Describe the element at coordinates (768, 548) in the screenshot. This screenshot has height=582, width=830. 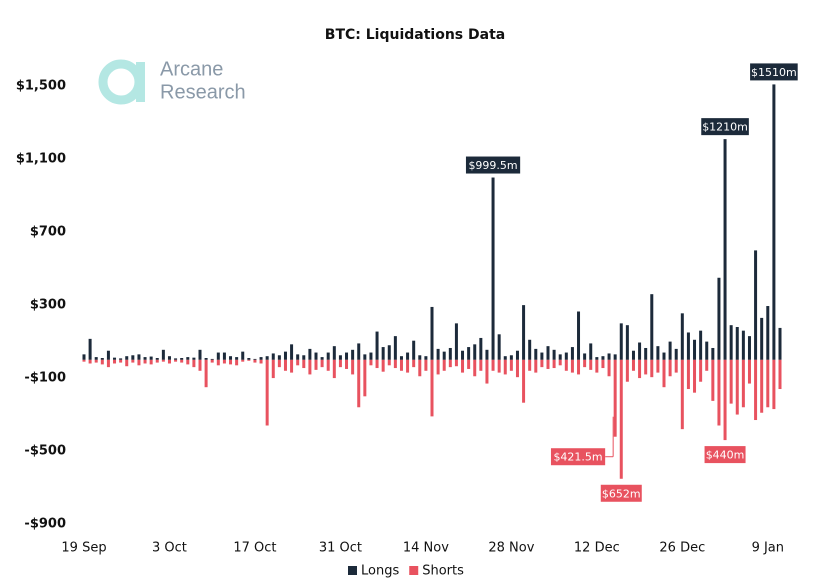
I see `x-tick-label: 9 Jan` at that location.